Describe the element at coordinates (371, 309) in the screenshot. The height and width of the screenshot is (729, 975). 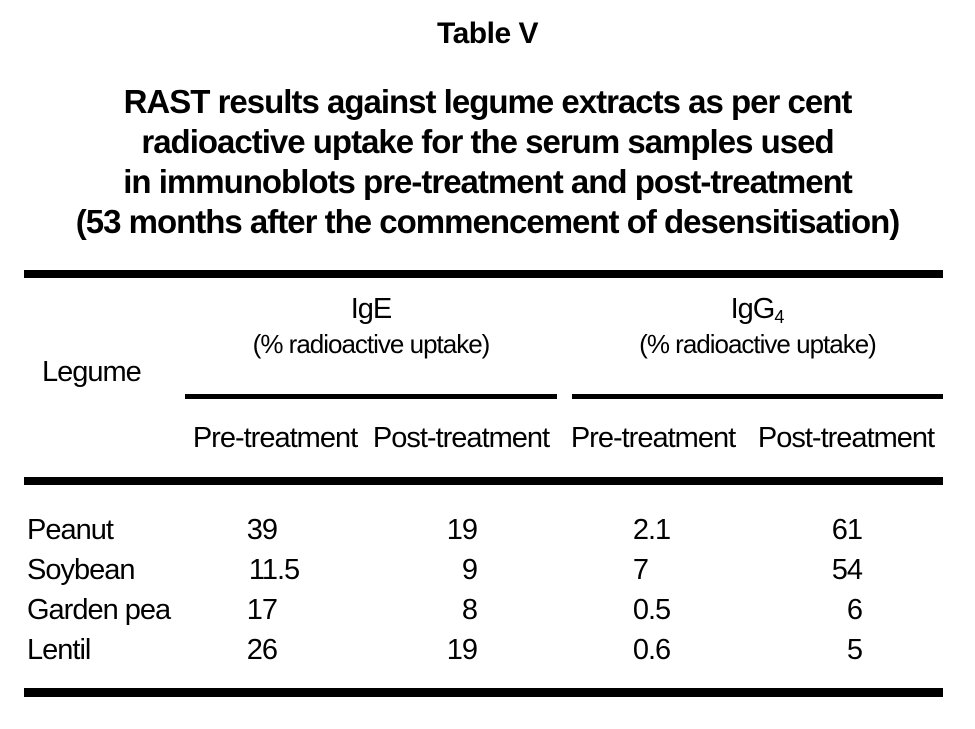
I see `group-name-ige: IgE` at that location.